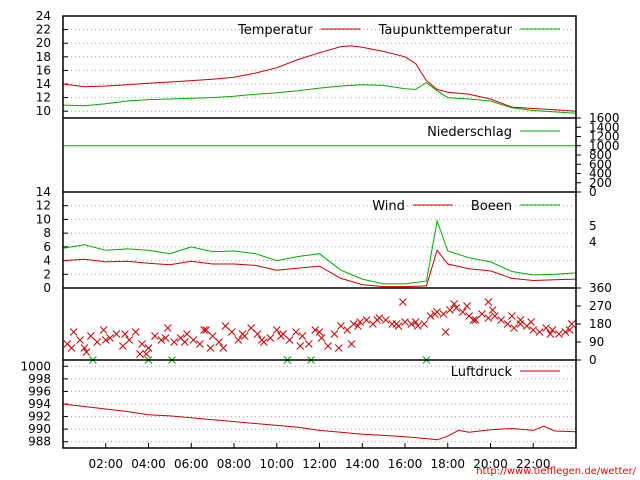 The width and height of the screenshot is (640, 480). Describe the element at coordinates (447, 464) in the screenshot. I see `x-tick-label: 18:00` at that location.